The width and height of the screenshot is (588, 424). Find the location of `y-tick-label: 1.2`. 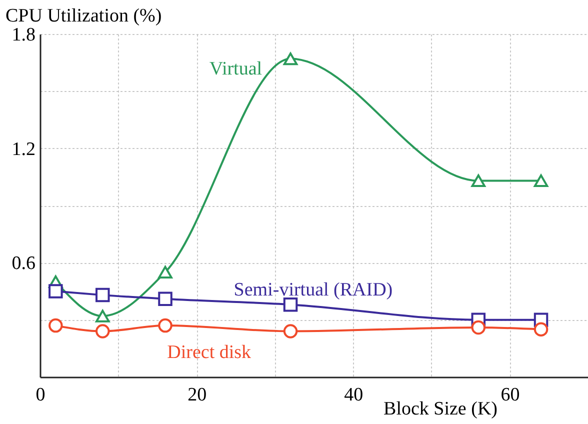

y-tick-label: 1.2 is located at coordinates (24, 149).